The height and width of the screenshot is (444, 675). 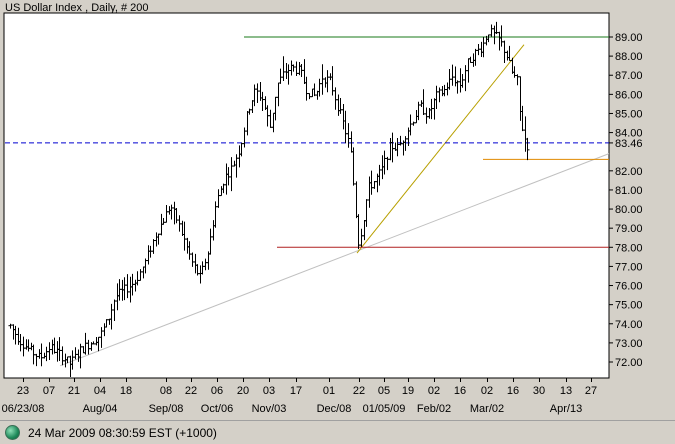 I want to click on x-day-label: 17, so click(x=296, y=391).